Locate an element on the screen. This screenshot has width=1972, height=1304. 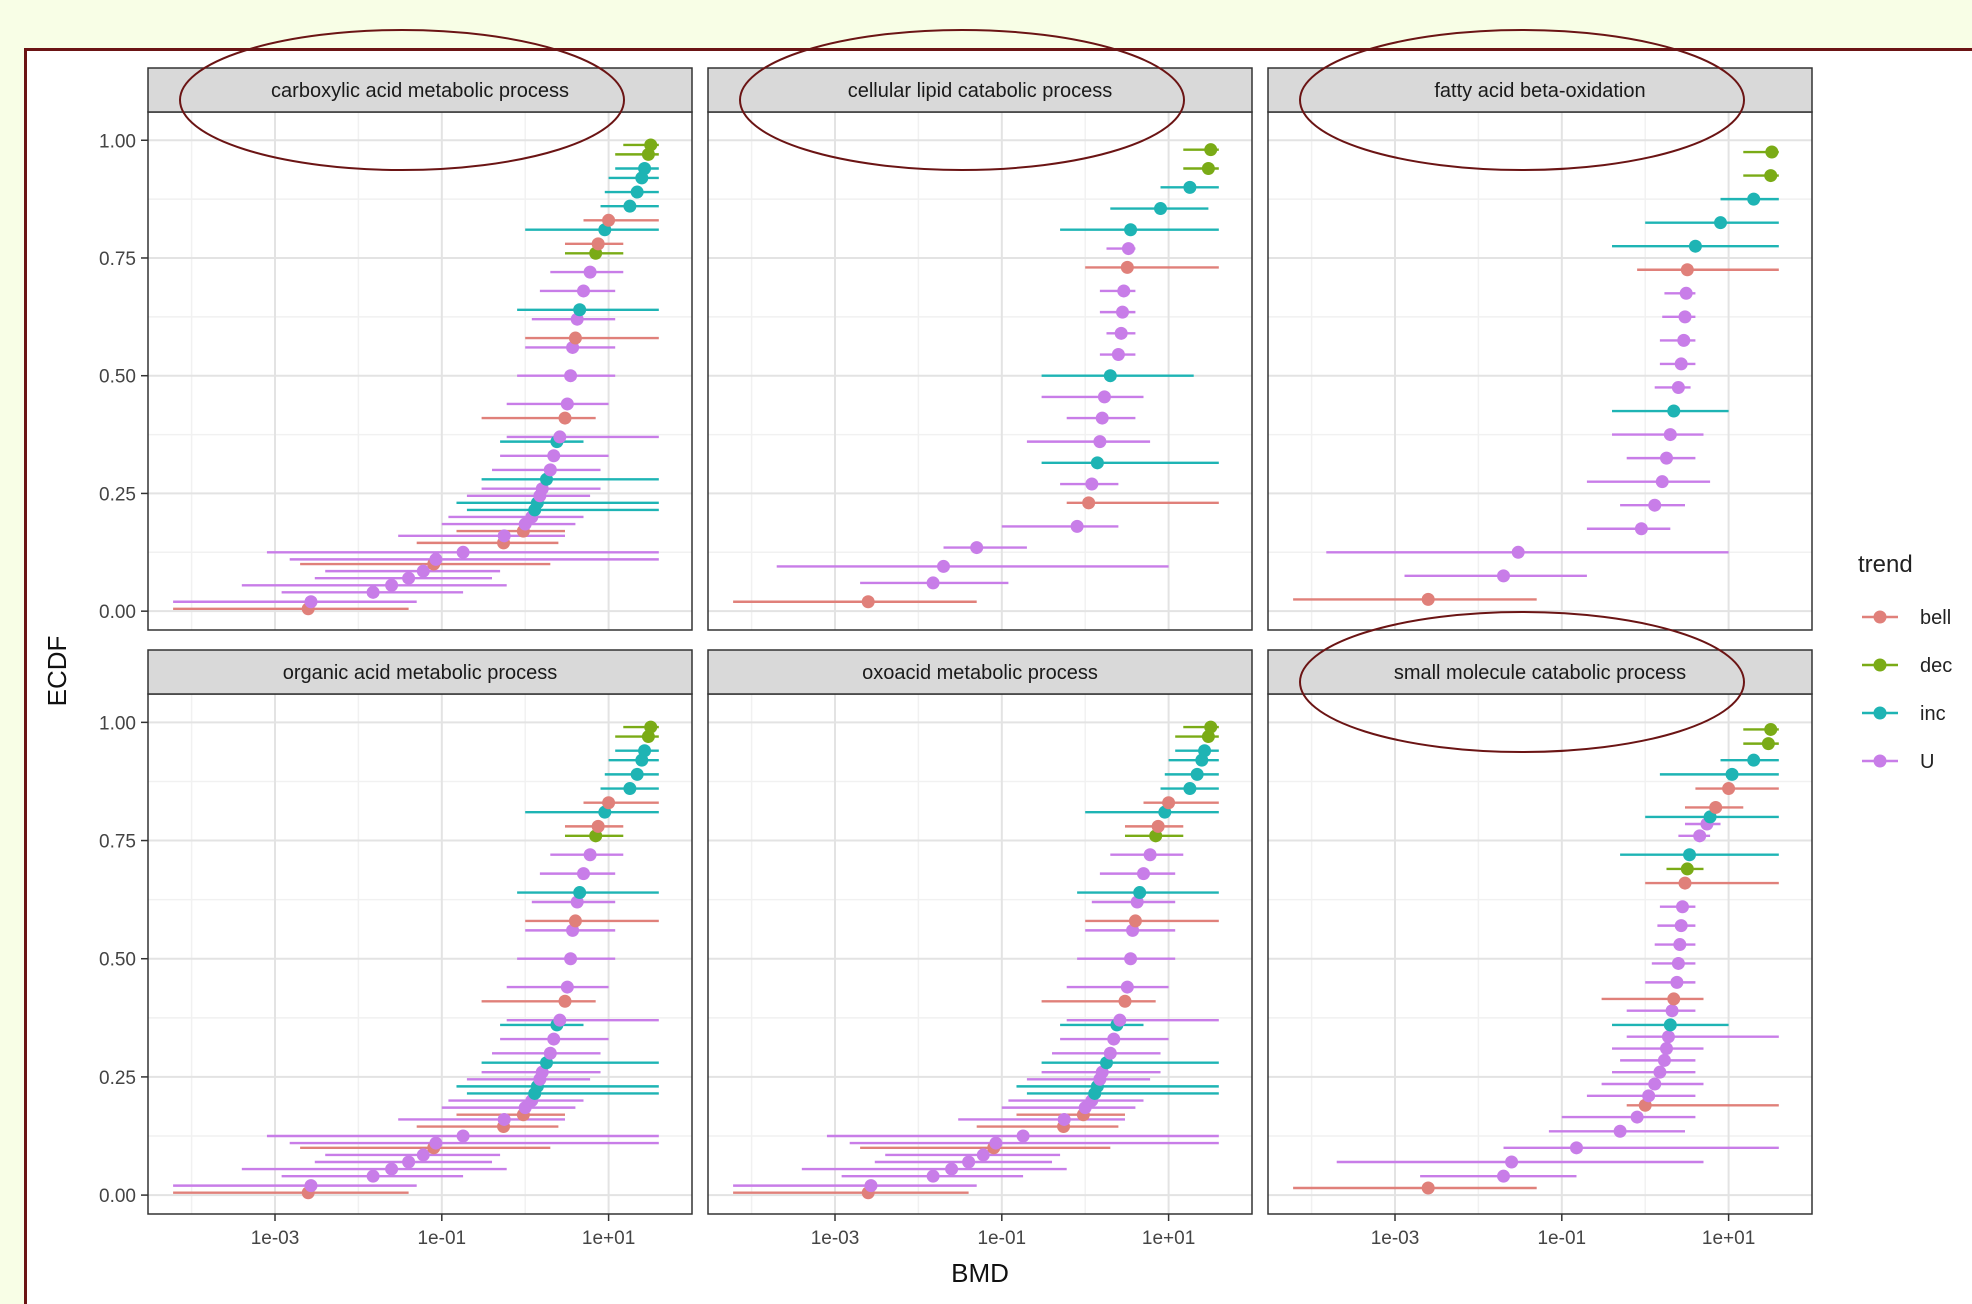
panel-background is located at coordinates (1540, 954).